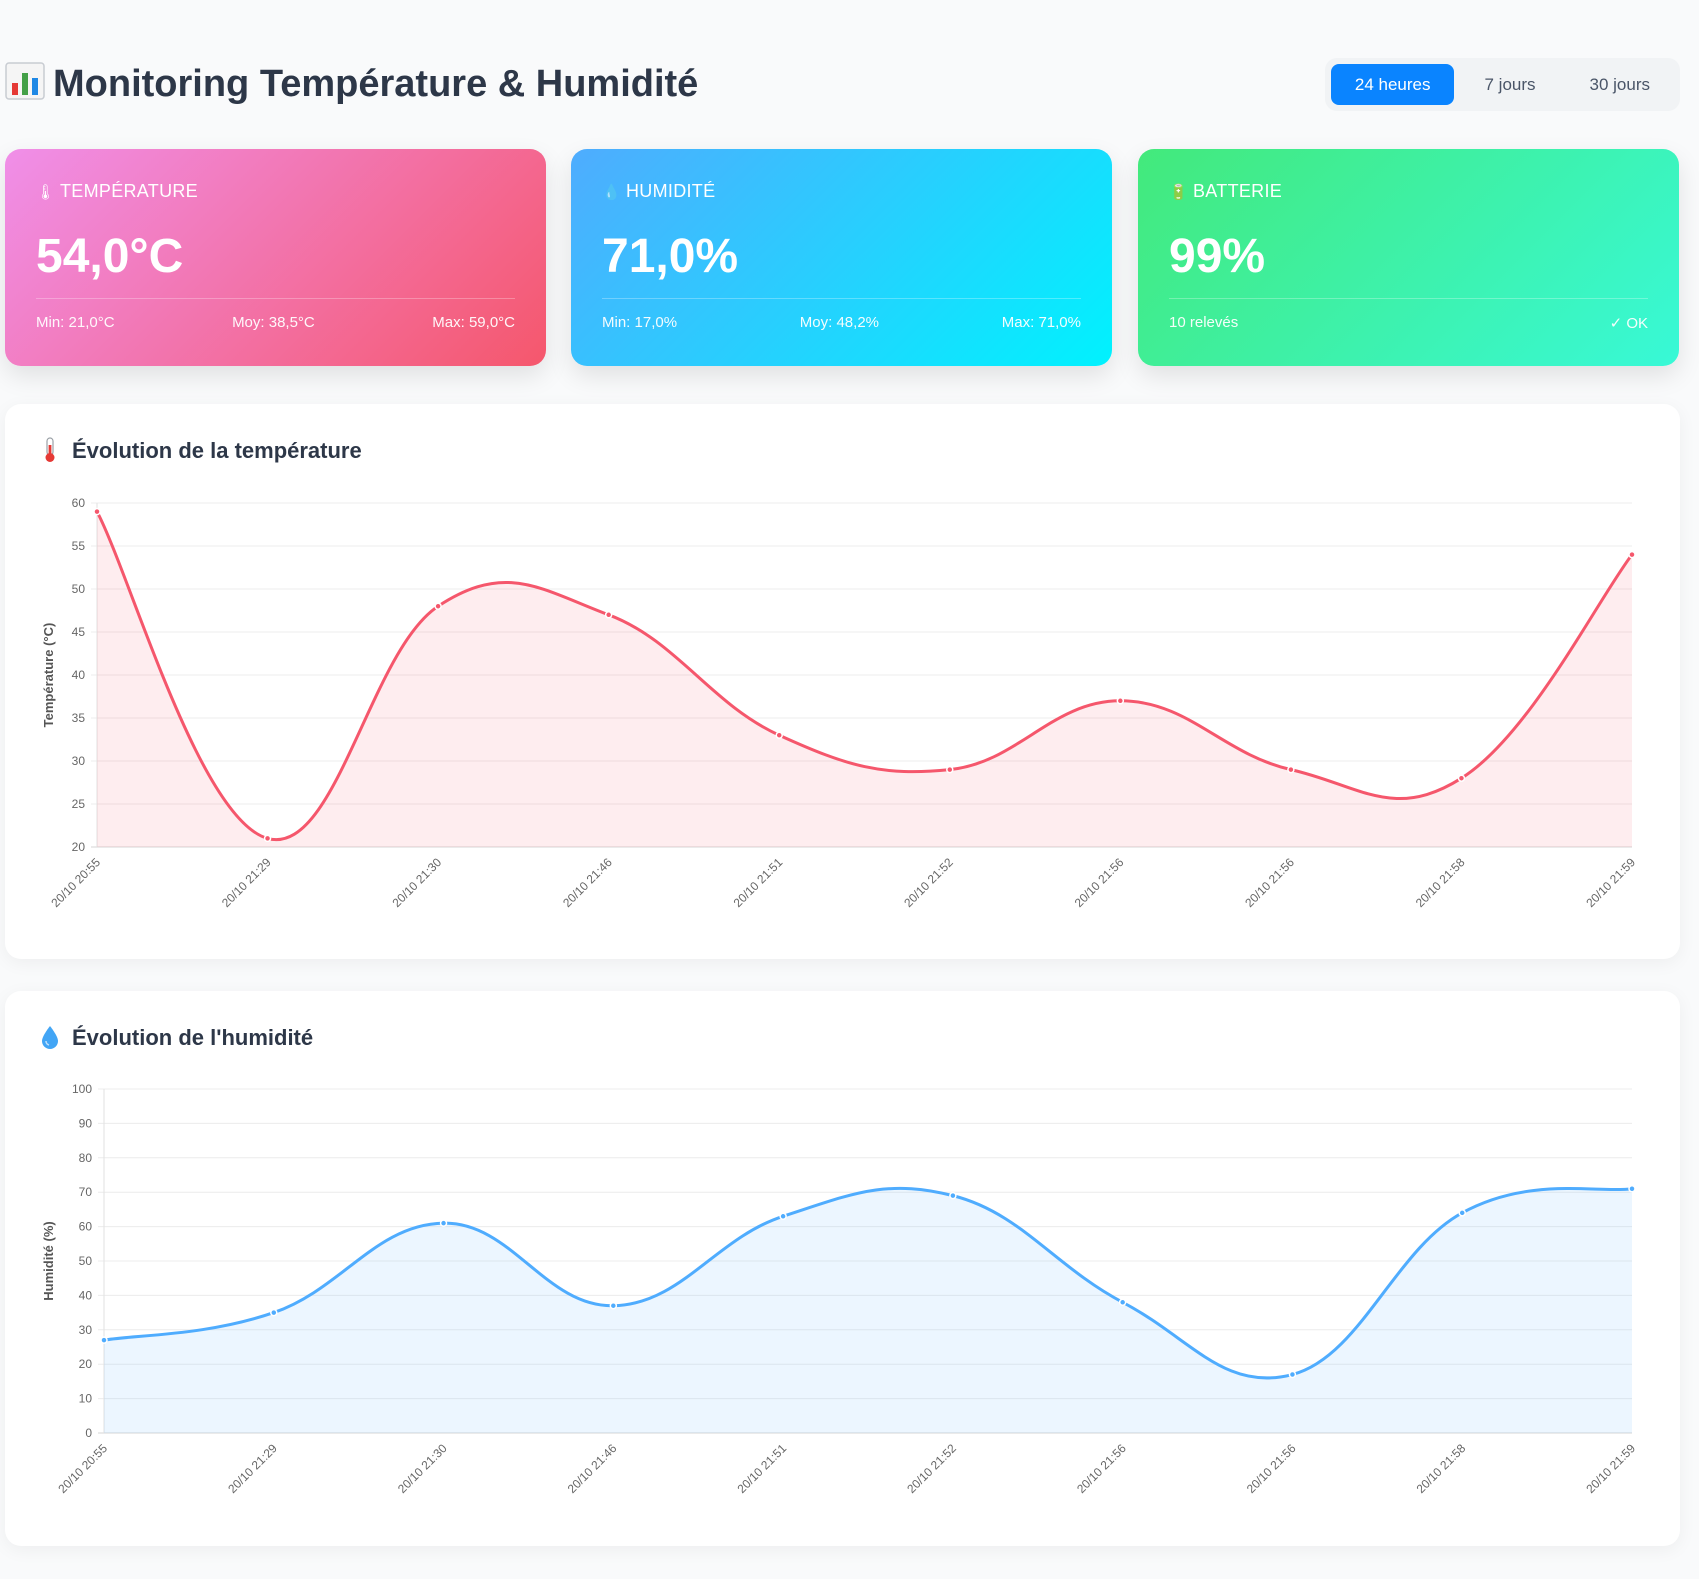 The image size is (1699, 1579). I want to click on temperature-chart-title: Évolution de la température, so click(200, 450).